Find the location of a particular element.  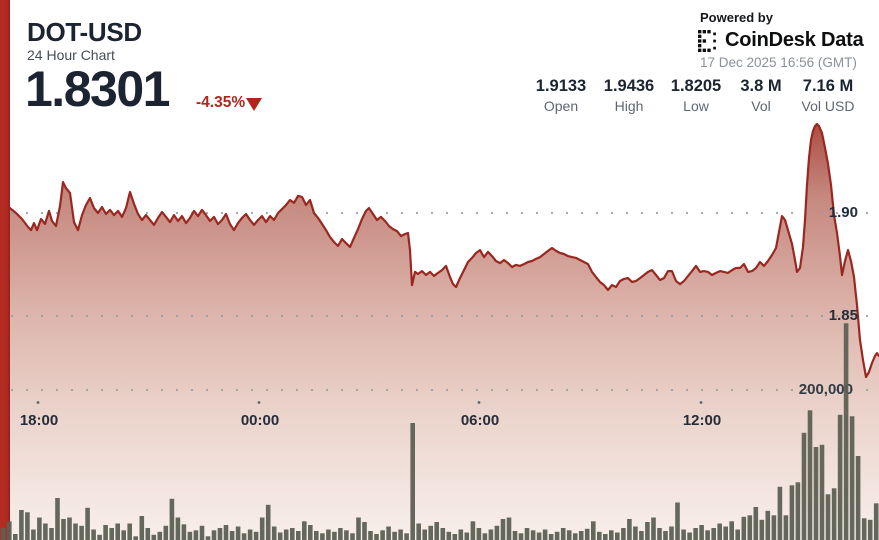

stat-open-label: Open is located at coordinates (561, 106).